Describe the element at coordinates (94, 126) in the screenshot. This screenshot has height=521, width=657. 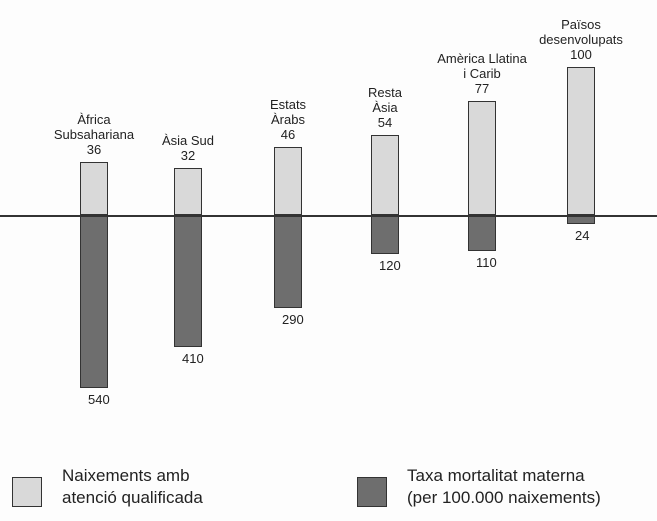
I see `category-label: Àfrica Subsahariana` at that location.